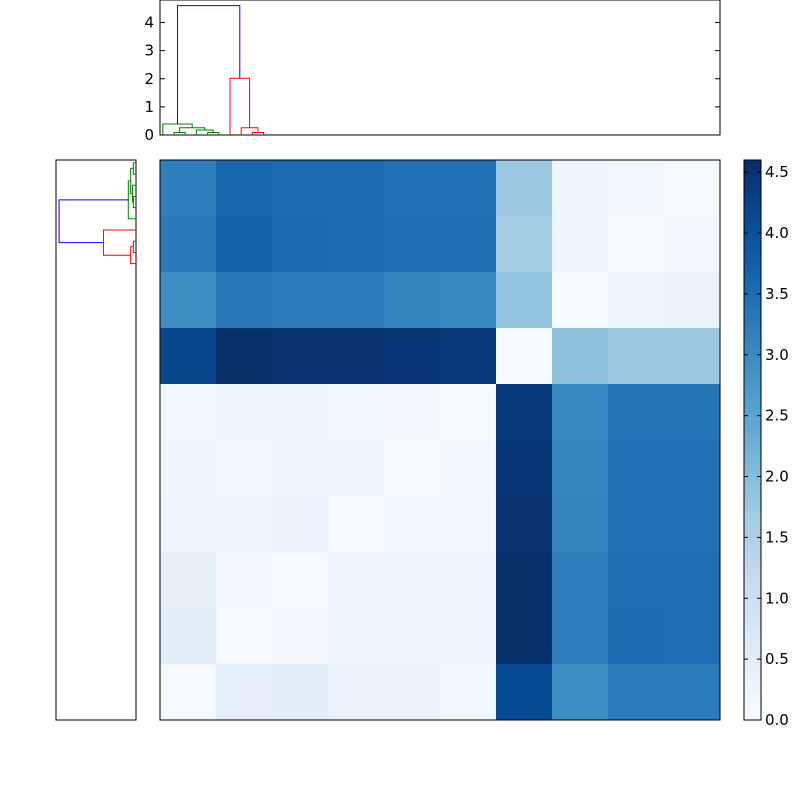  Describe the element at coordinates (149, 107) in the screenshot. I see `y-tick-label: 1` at that location.